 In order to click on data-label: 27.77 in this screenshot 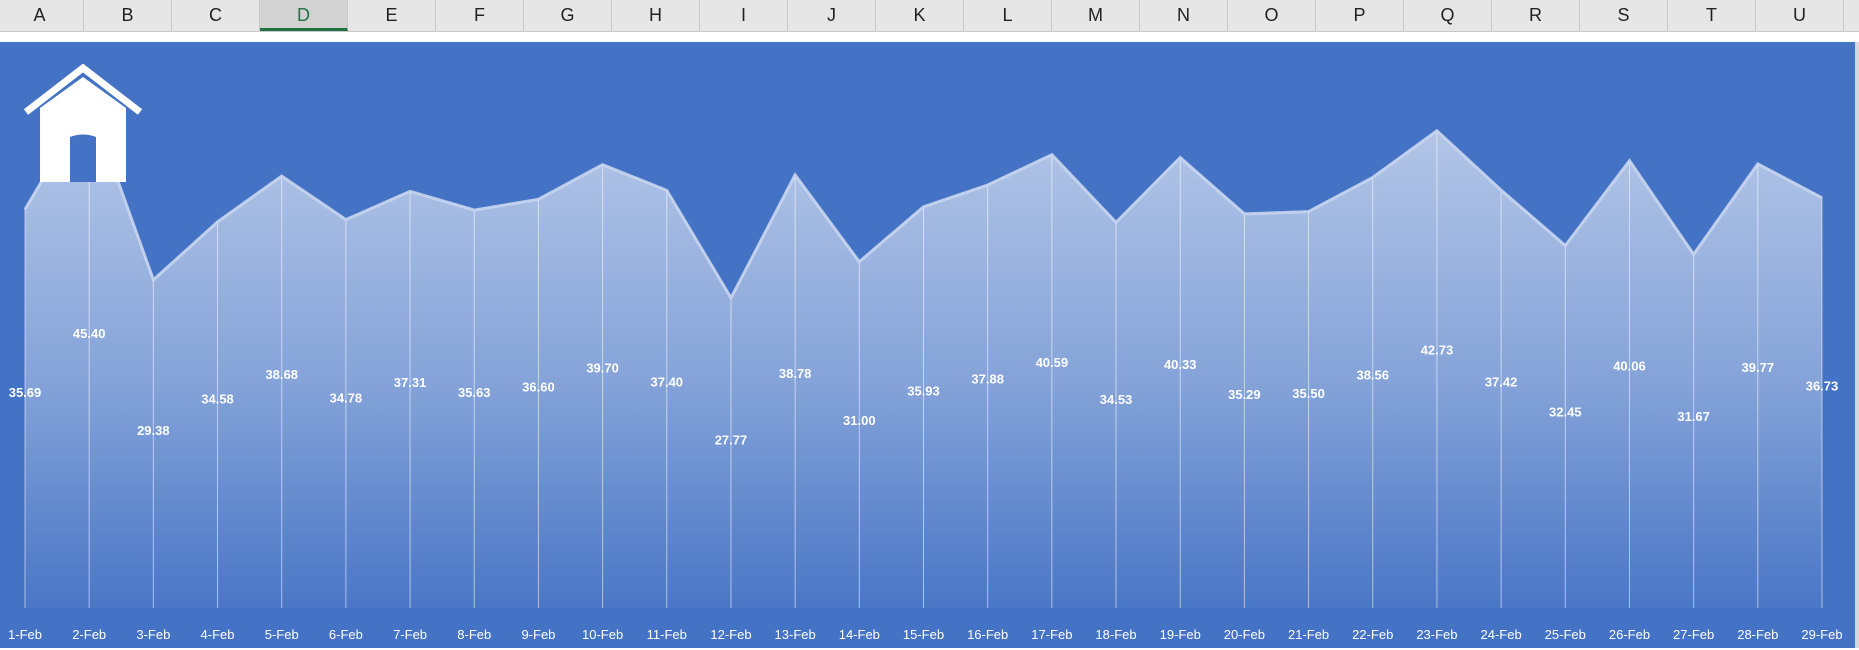, I will do `click(731, 440)`.